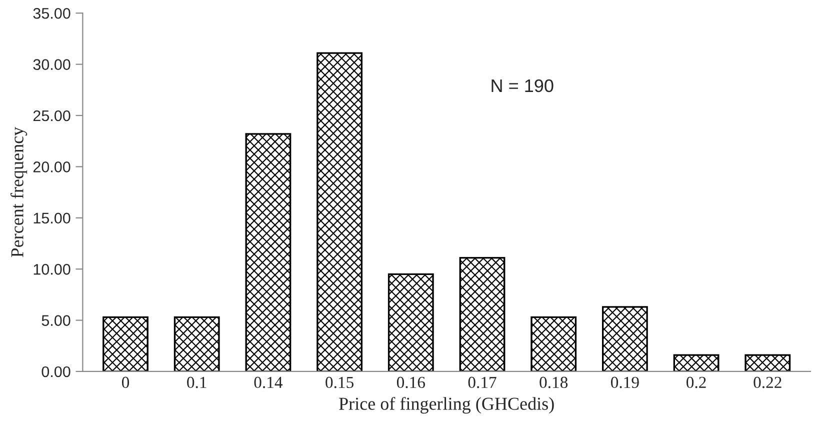  What do you see at coordinates (51, 167) in the screenshot?
I see `y-tick-label: 20.00` at bounding box center [51, 167].